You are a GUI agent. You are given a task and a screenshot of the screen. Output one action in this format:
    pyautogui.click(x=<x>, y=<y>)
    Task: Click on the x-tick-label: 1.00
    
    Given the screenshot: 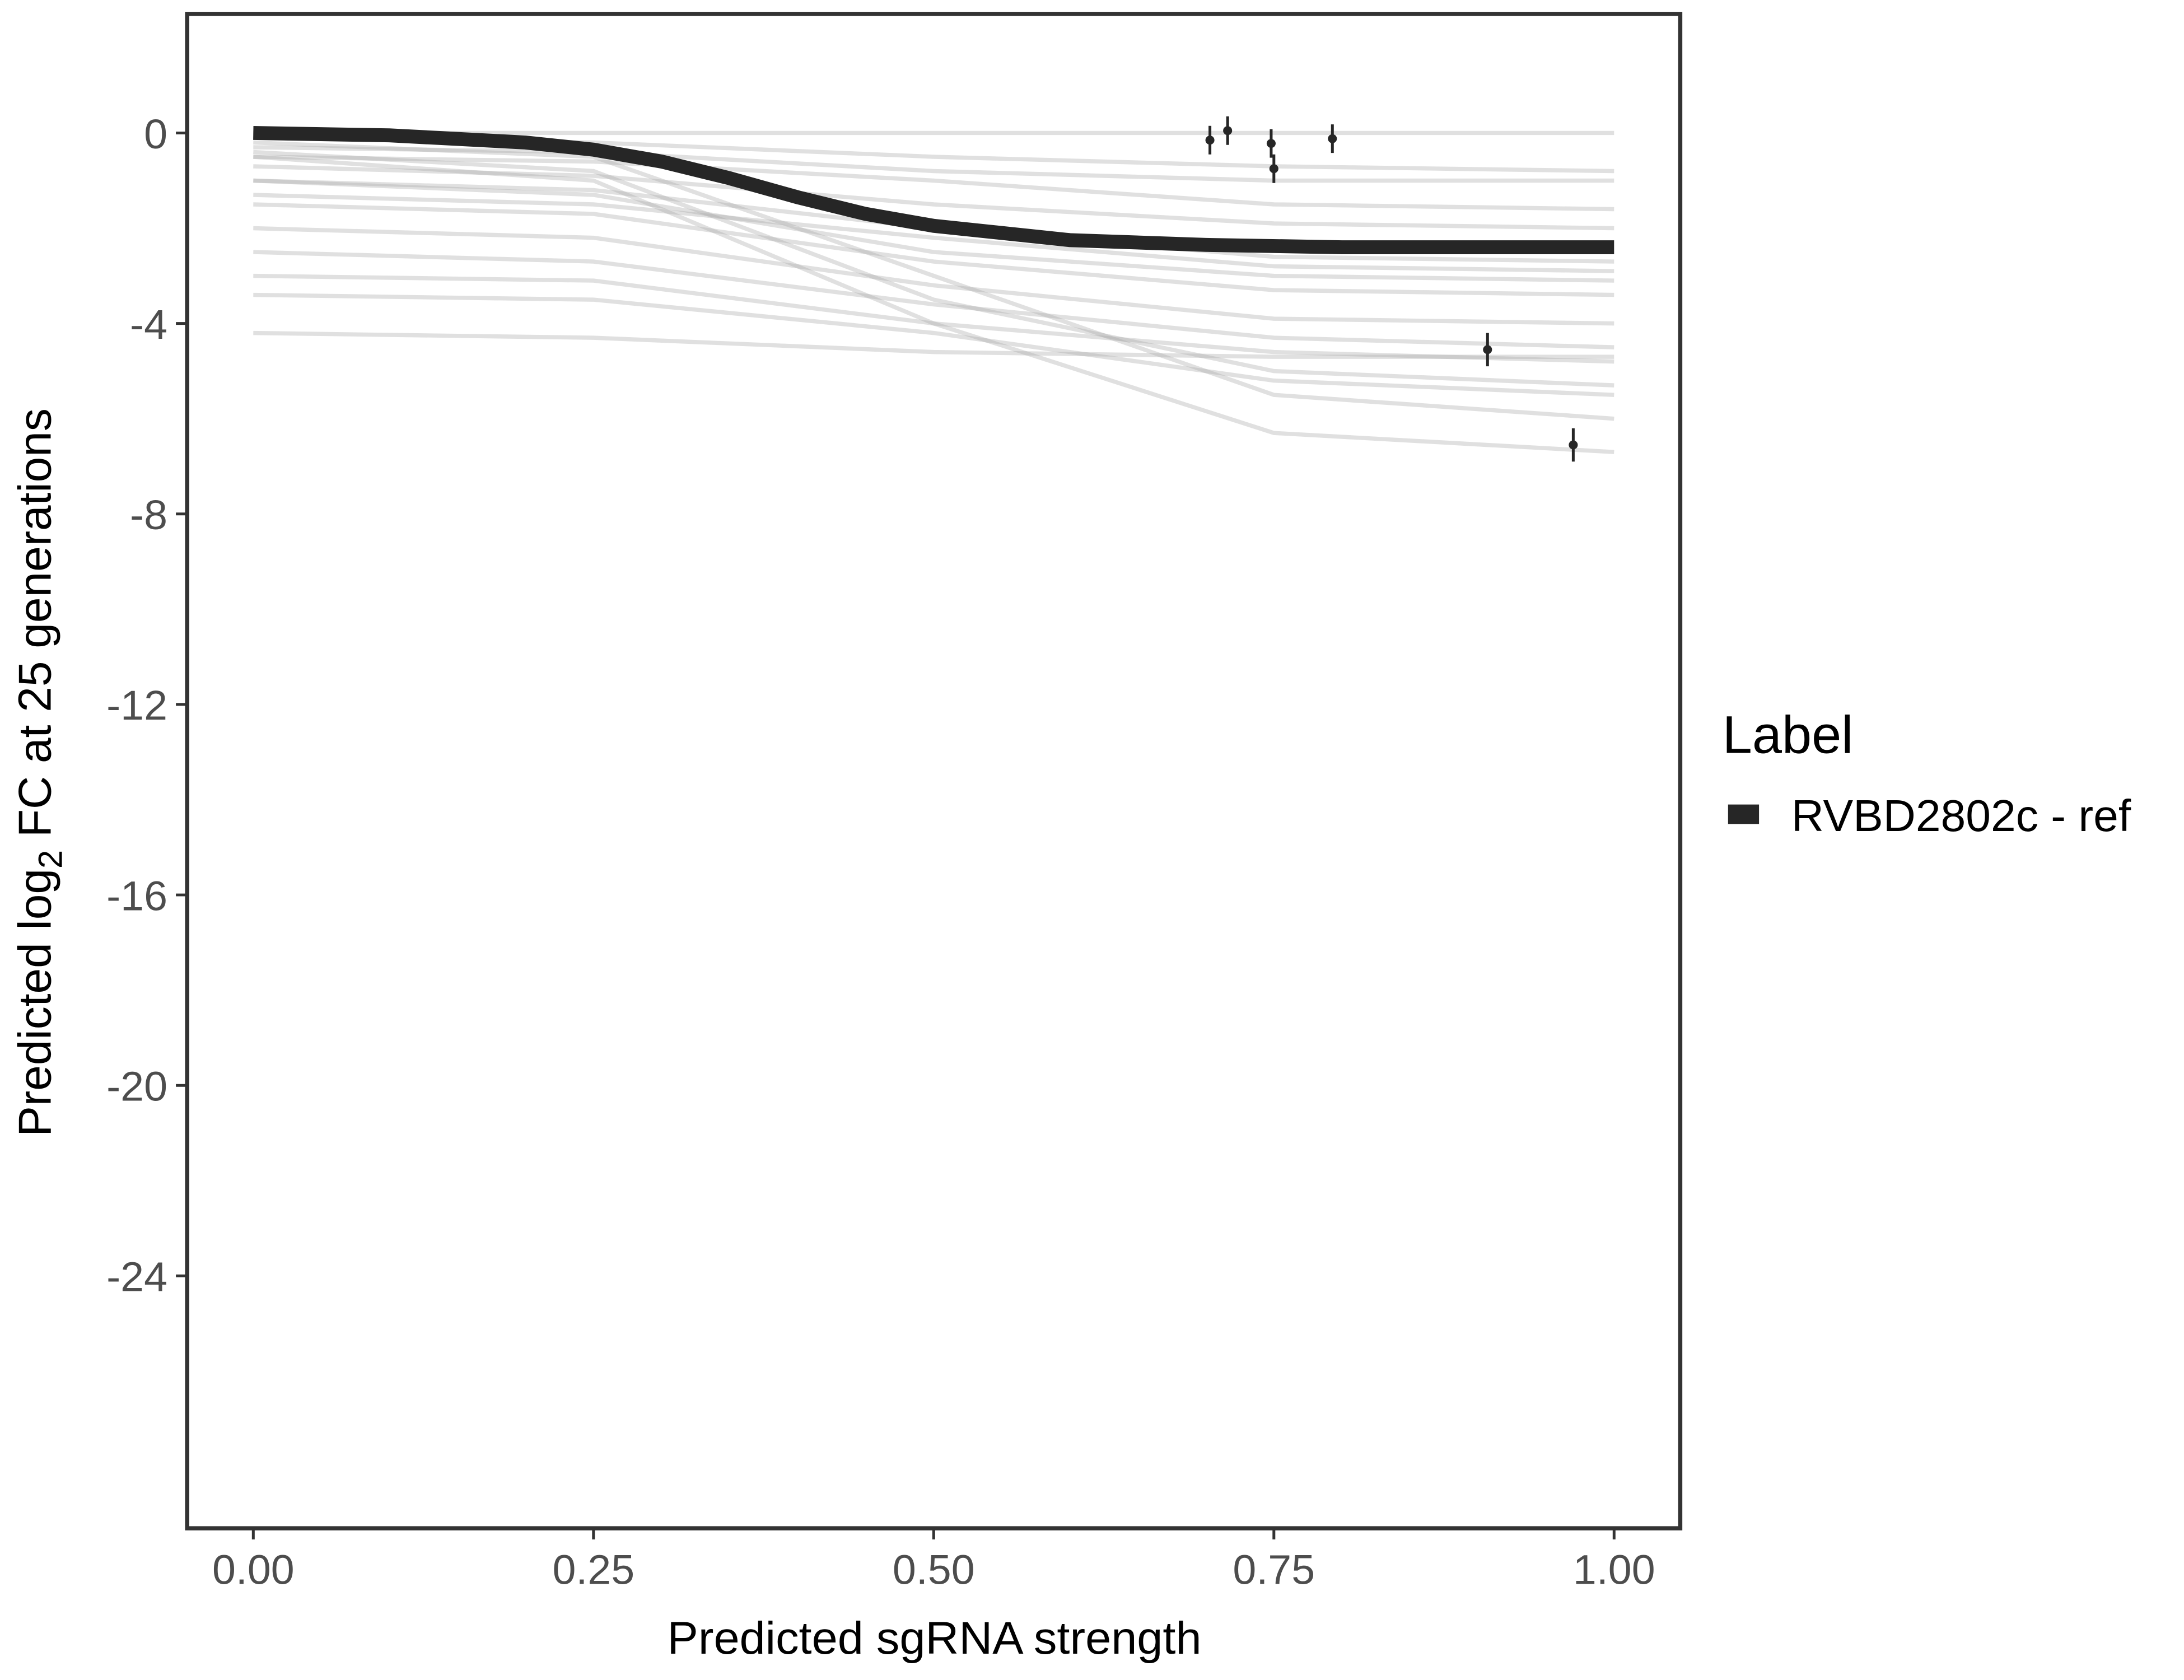 What is the action you would take?
    pyautogui.click(x=1614, y=1570)
    